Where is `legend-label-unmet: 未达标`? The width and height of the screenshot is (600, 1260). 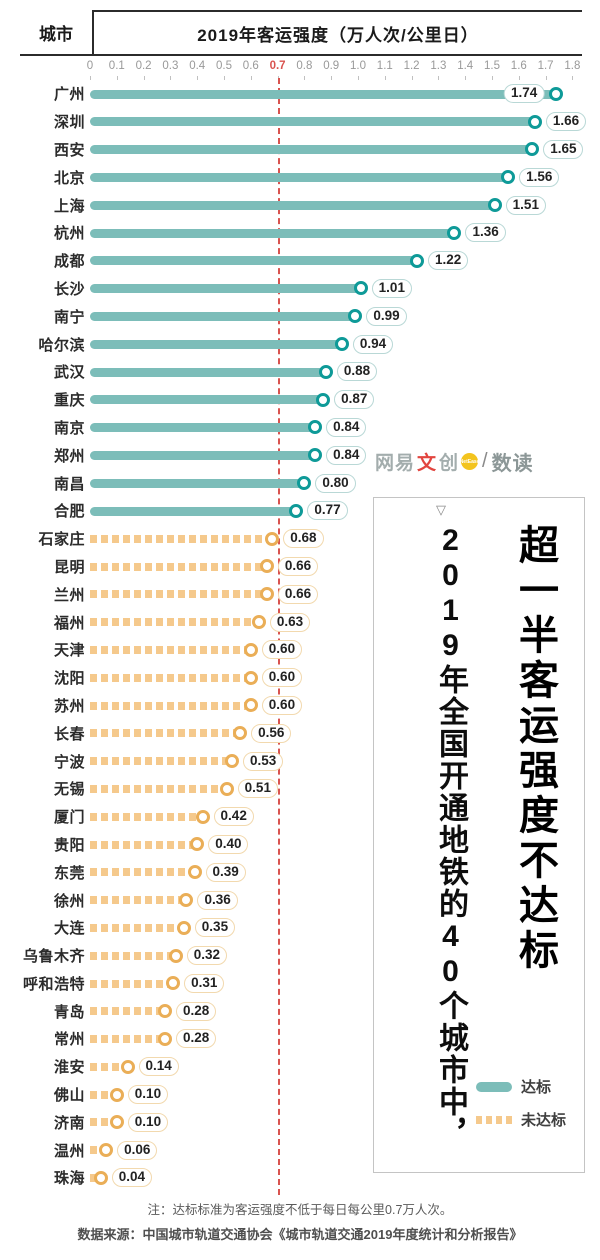
legend-label-unmet: 未达标 is located at coordinates (544, 1120).